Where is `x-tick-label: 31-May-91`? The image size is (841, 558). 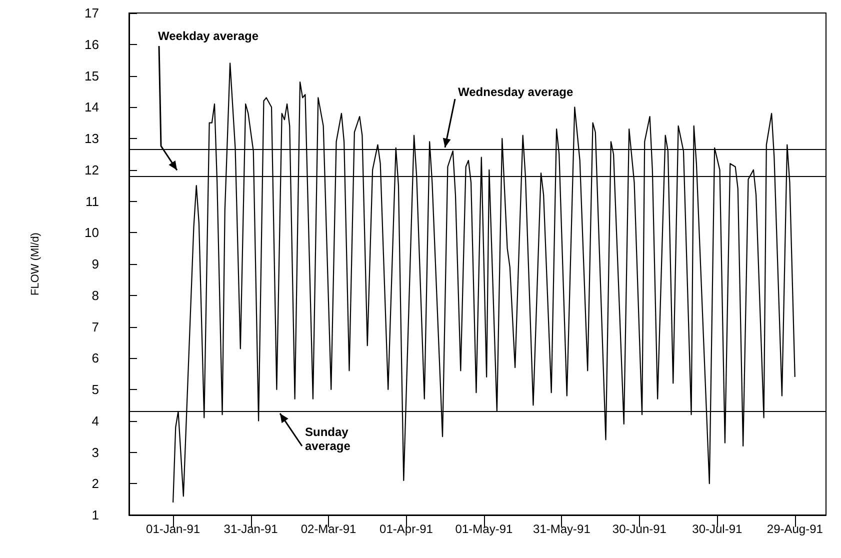 x-tick-label: 31-May-91 is located at coordinates (562, 529).